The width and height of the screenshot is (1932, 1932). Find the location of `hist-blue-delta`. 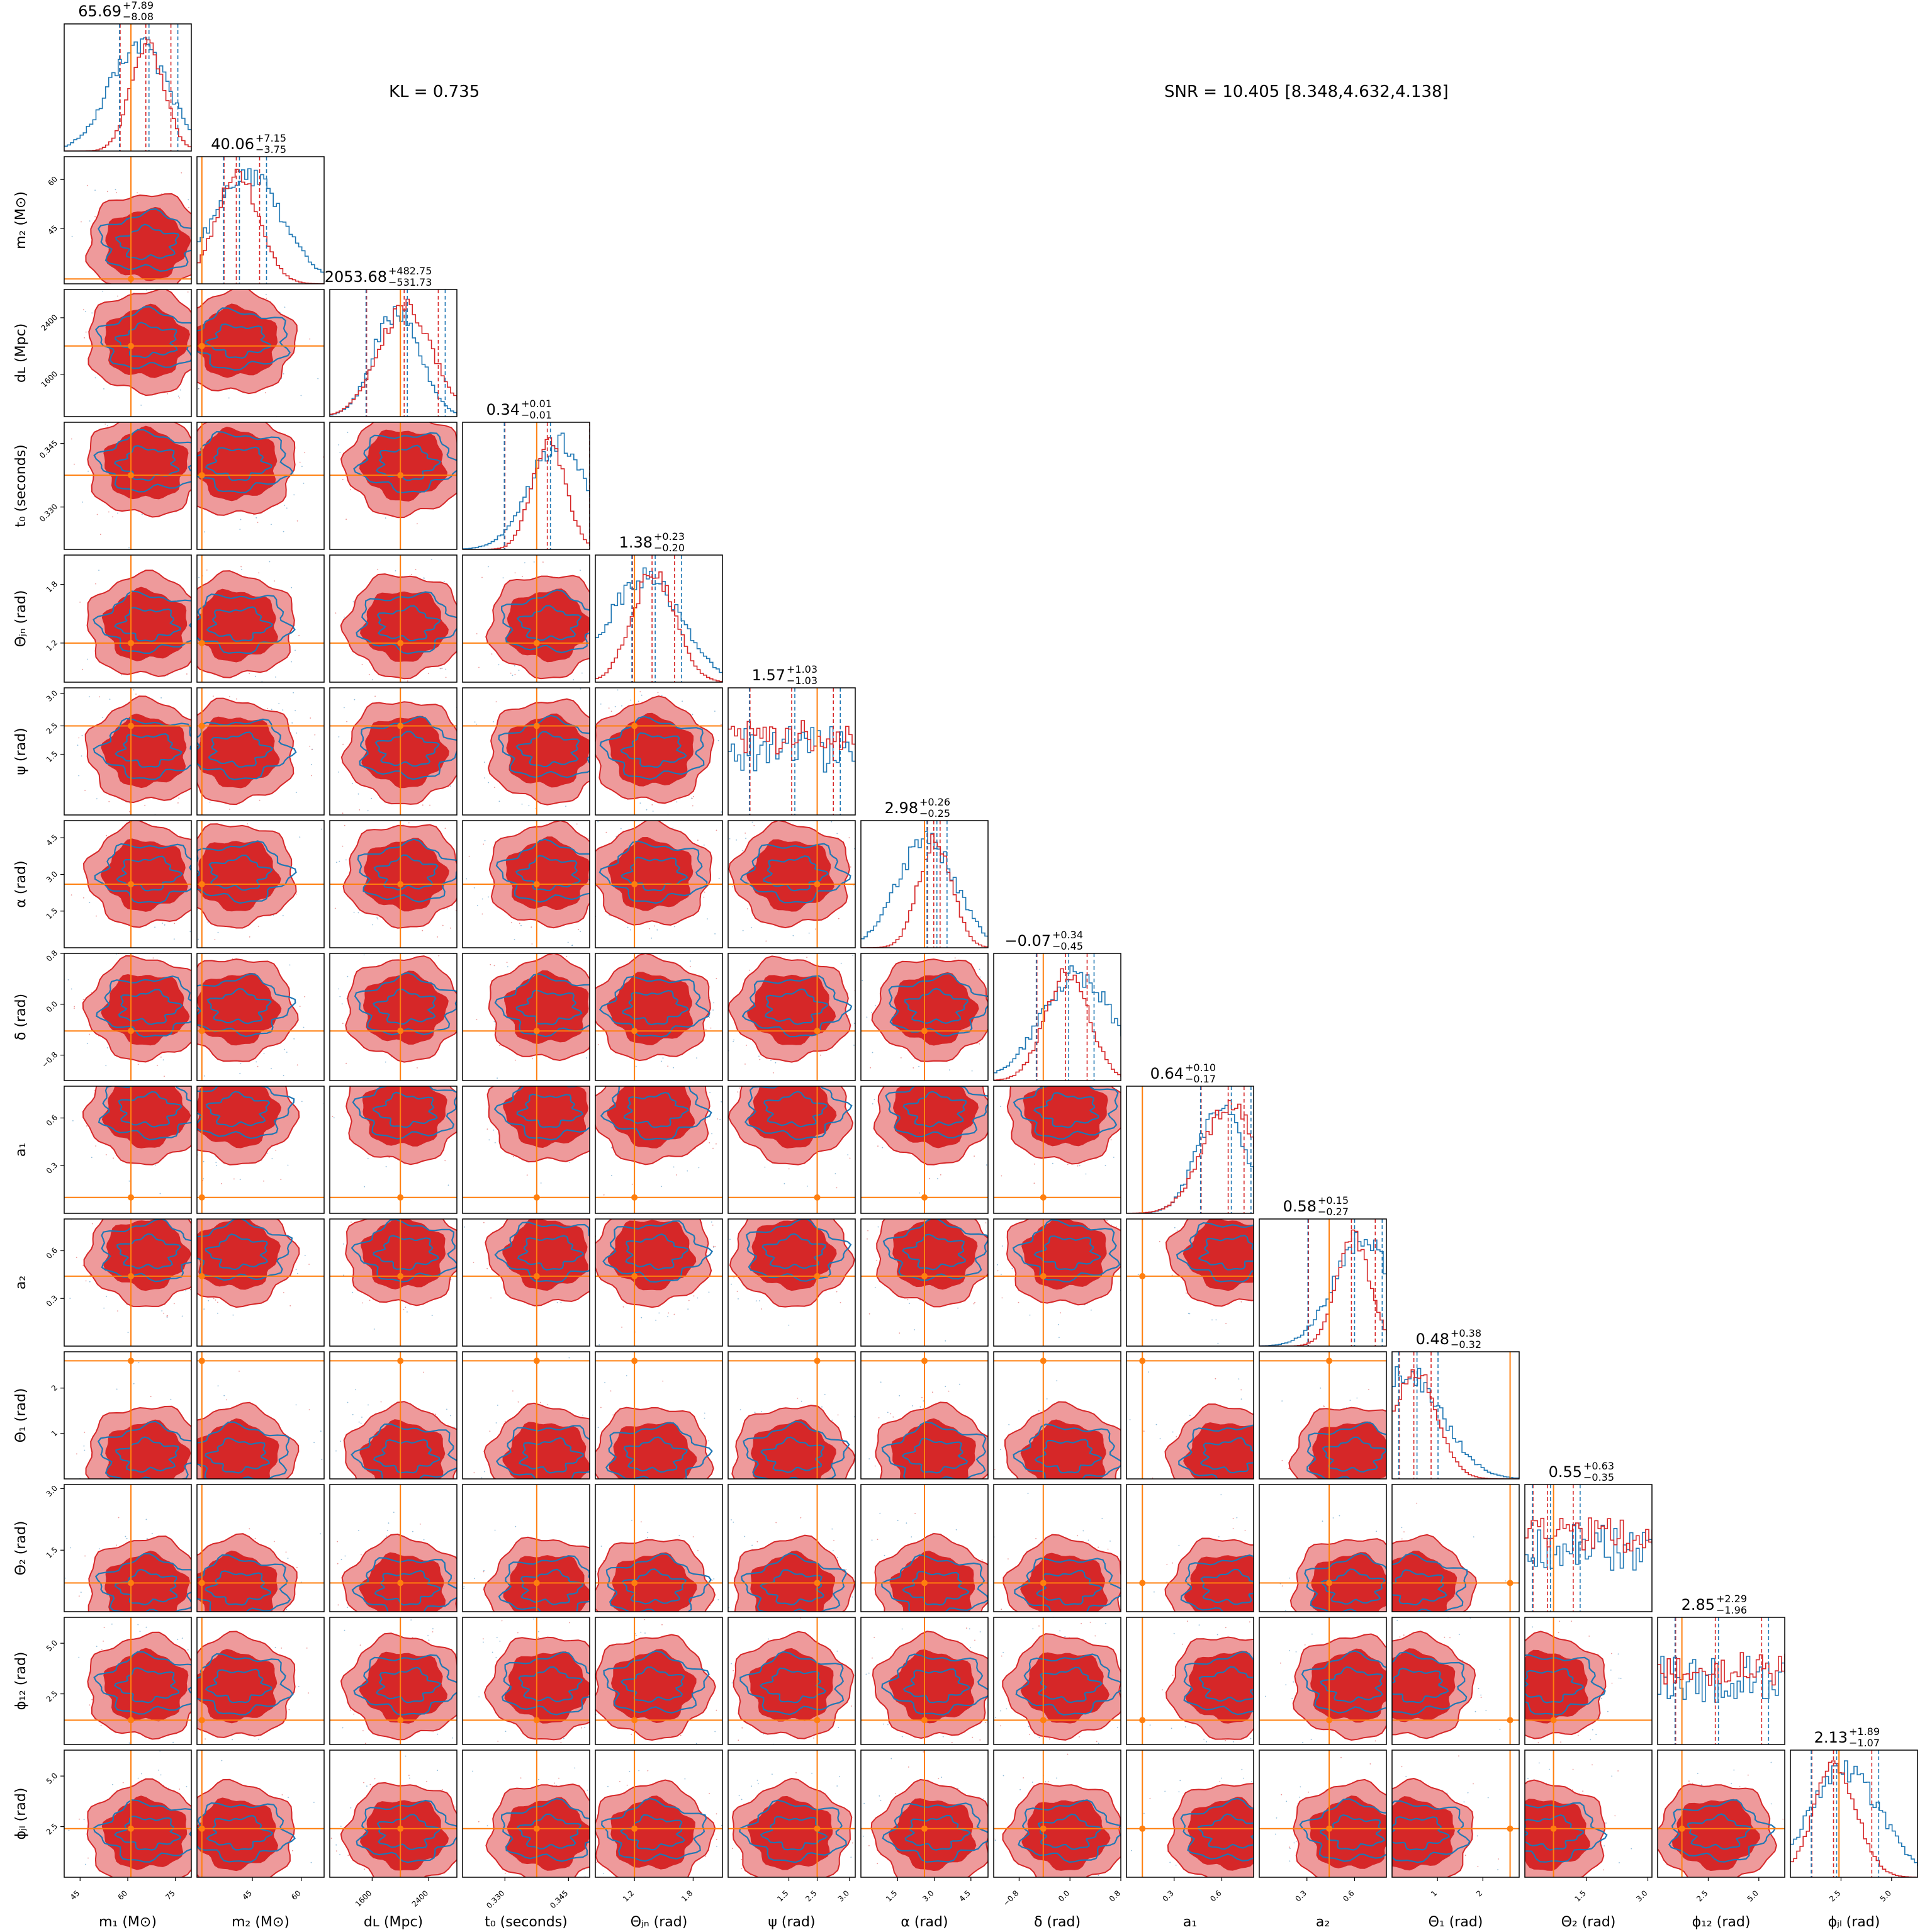

hist-blue-delta is located at coordinates (1059, 1019).